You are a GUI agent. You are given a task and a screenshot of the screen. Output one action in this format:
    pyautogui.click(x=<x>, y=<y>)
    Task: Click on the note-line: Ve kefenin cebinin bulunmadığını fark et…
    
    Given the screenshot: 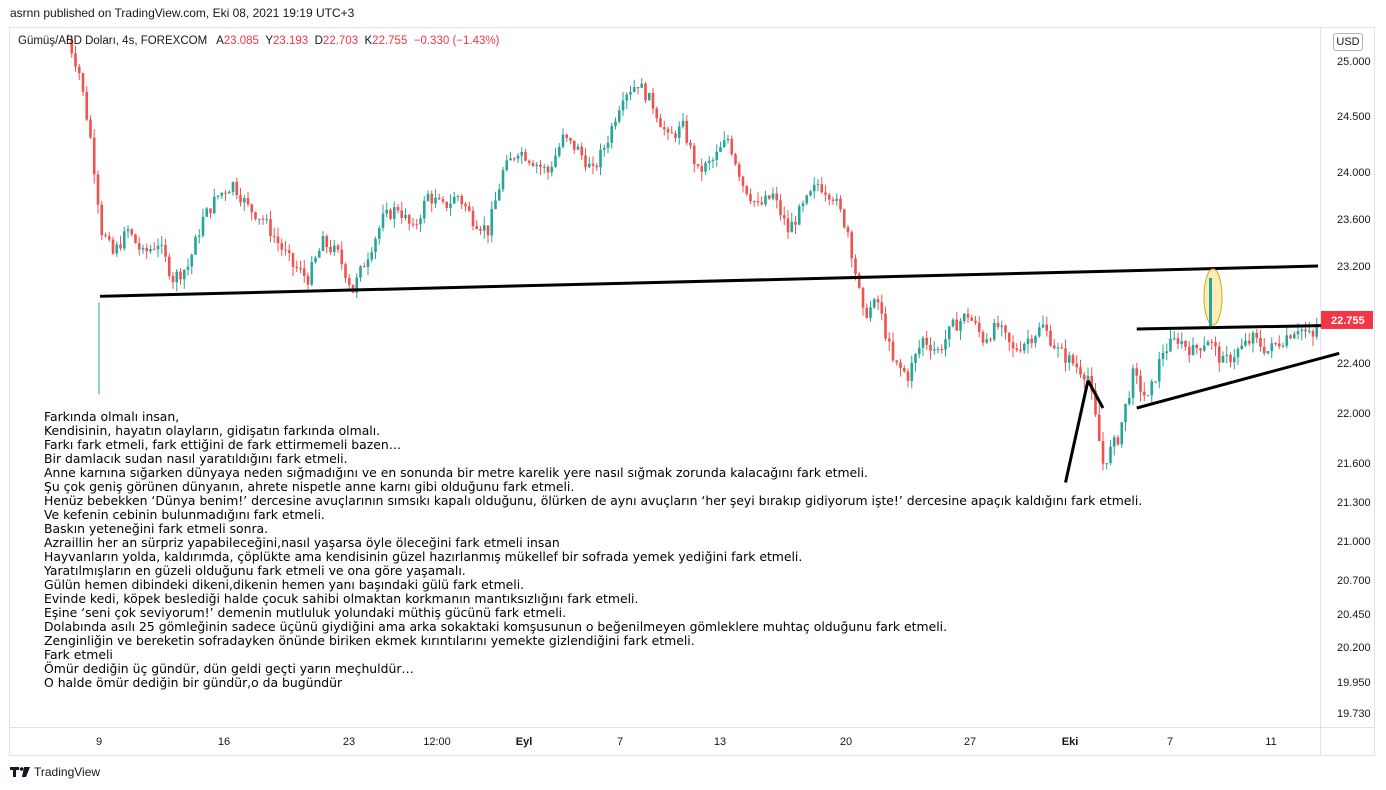 What is the action you would take?
    pyautogui.click(x=184, y=514)
    